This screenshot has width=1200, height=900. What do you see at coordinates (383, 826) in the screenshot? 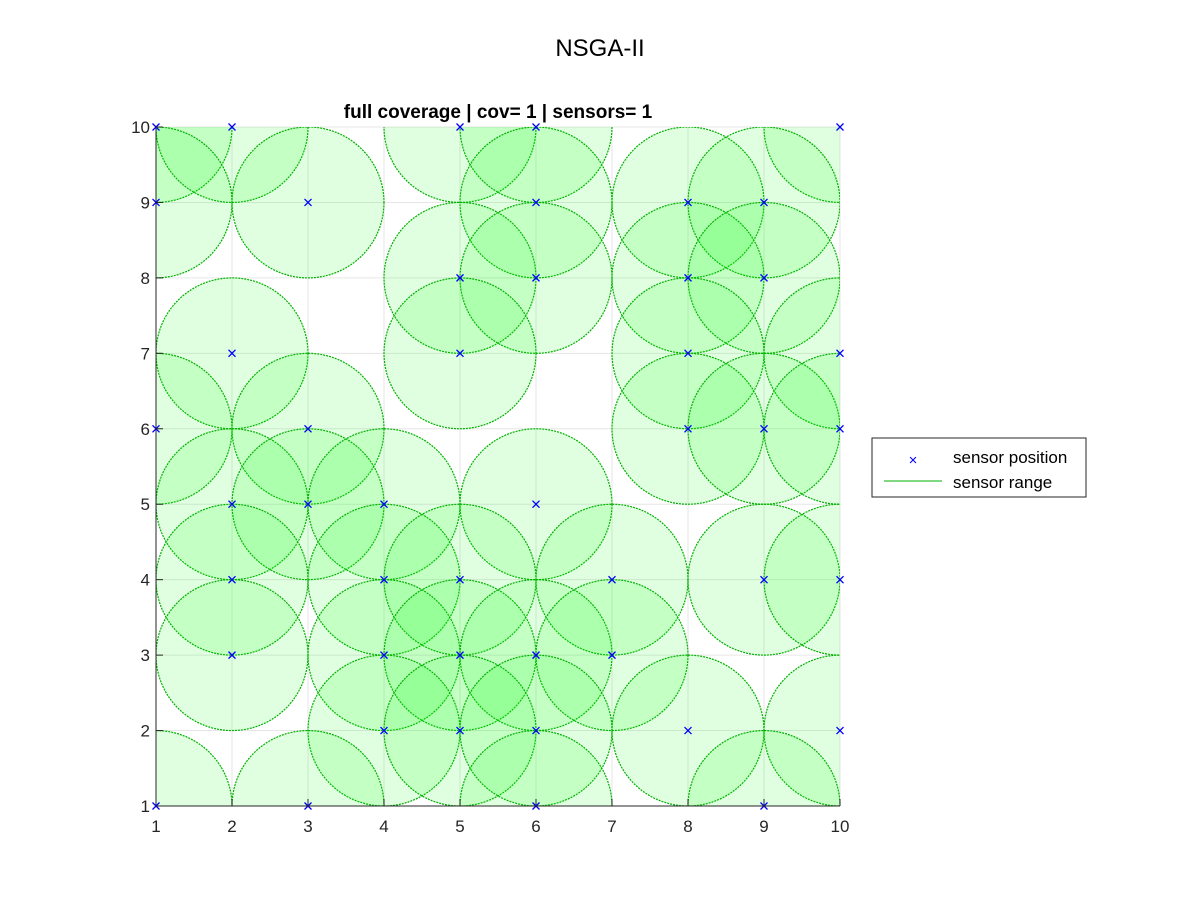
I see `x-tick-label: 4` at bounding box center [383, 826].